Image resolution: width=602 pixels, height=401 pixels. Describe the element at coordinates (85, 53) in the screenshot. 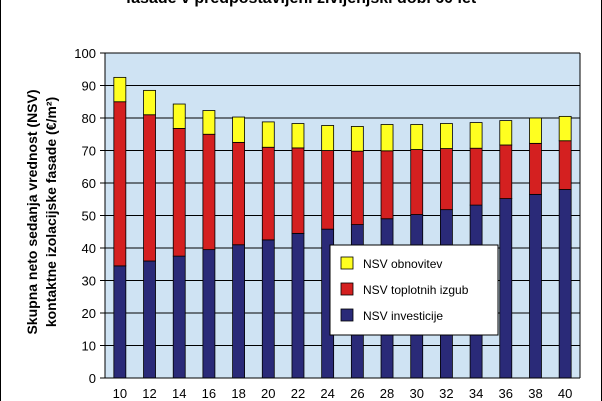

I see `y-tick-label: 100` at that location.